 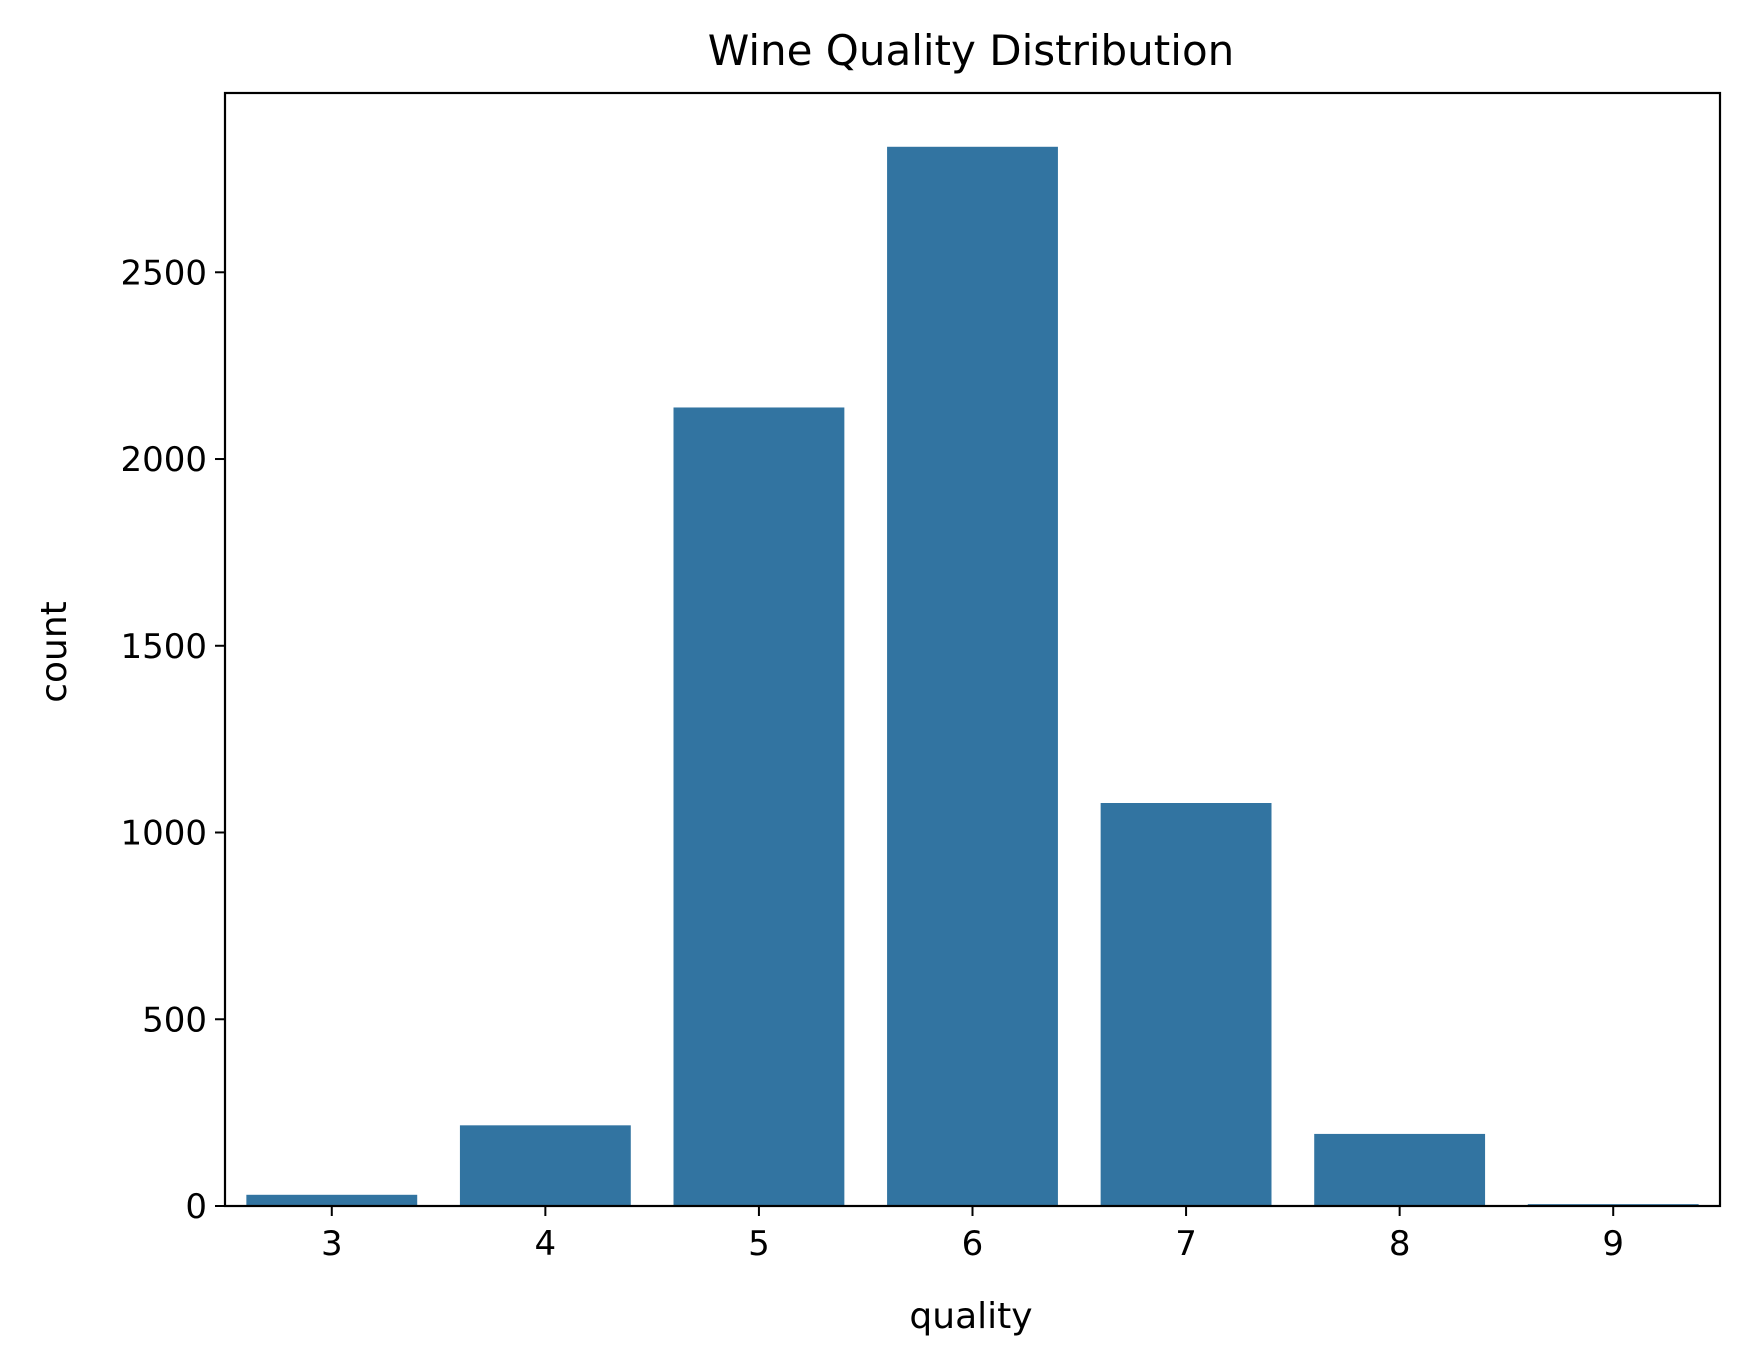 What do you see at coordinates (163, 460) in the screenshot?
I see `y-tick-label: 2000` at bounding box center [163, 460].